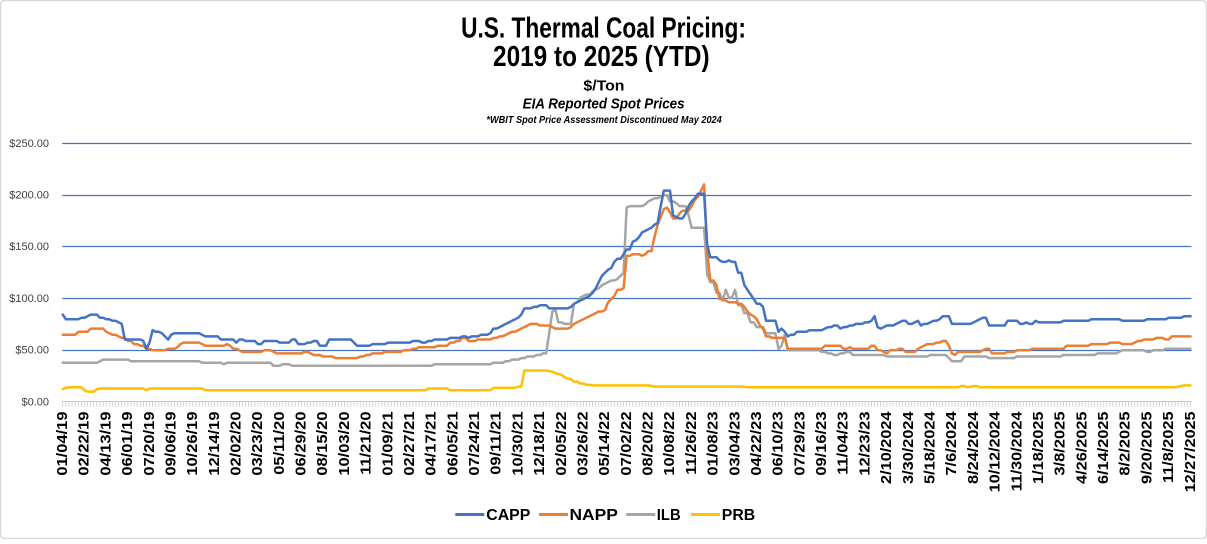  I want to click on svg-text: 03/23/20, so click(258, 444).